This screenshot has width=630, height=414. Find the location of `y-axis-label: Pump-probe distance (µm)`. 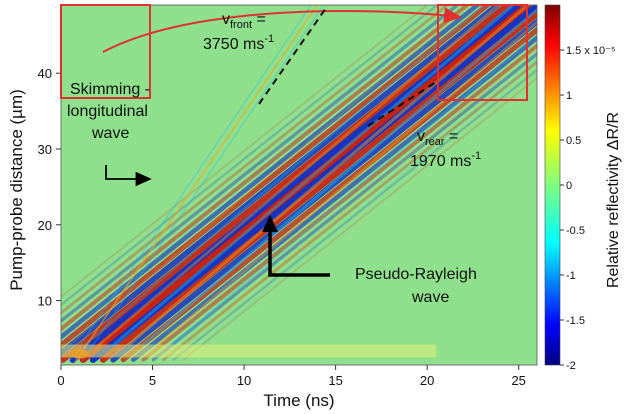

y-axis-label: Pump-probe distance (µm) is located at coordinates (16, 190).